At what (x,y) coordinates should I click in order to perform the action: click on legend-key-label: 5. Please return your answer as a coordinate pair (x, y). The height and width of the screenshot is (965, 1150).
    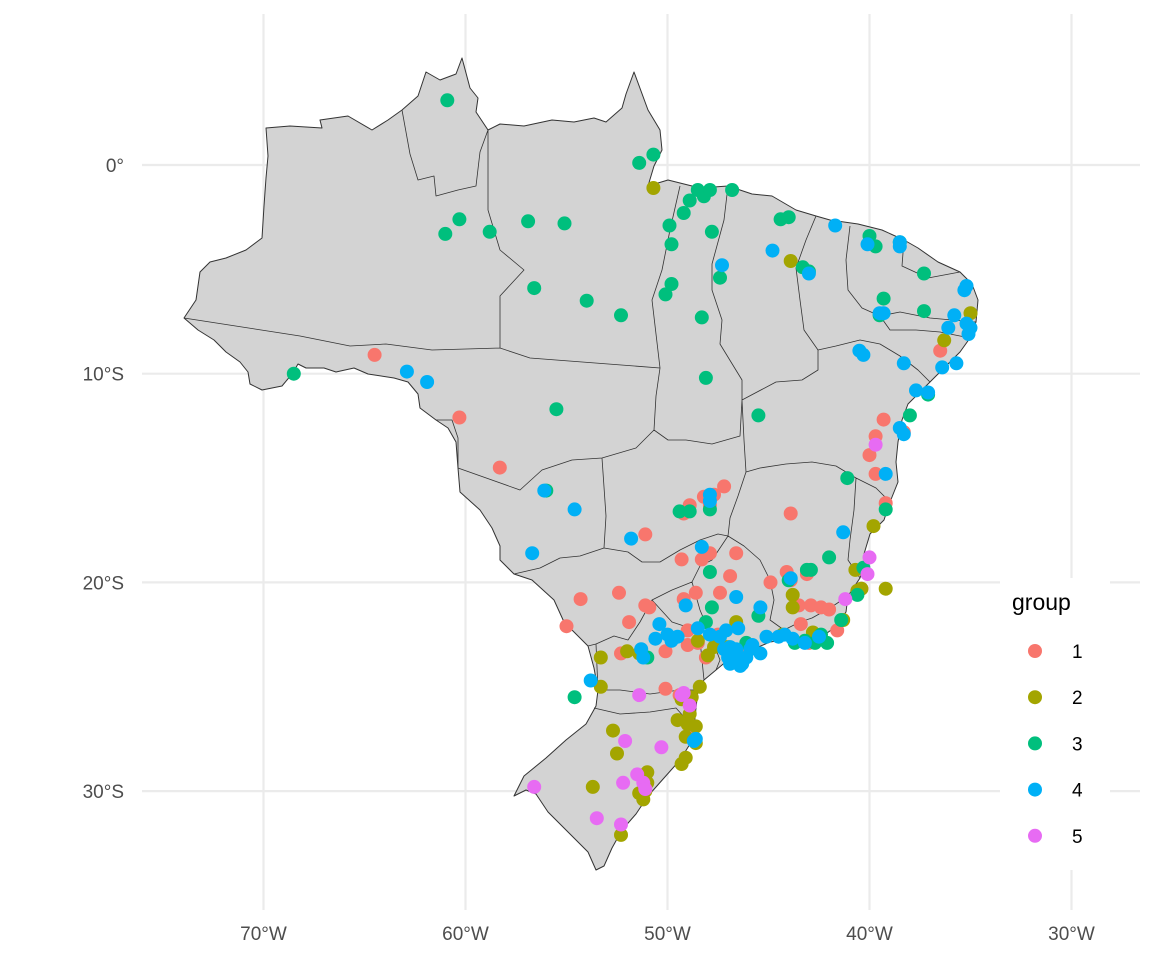
    Looking at the image, I should click on (1077, 837).